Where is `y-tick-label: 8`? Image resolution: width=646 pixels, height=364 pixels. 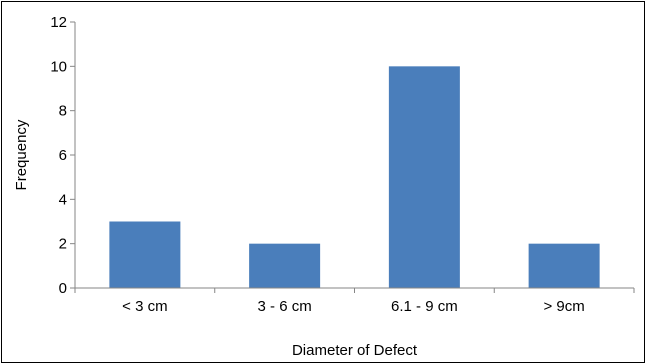 y-tick-label: 8 is located at coordinates (63, 111).